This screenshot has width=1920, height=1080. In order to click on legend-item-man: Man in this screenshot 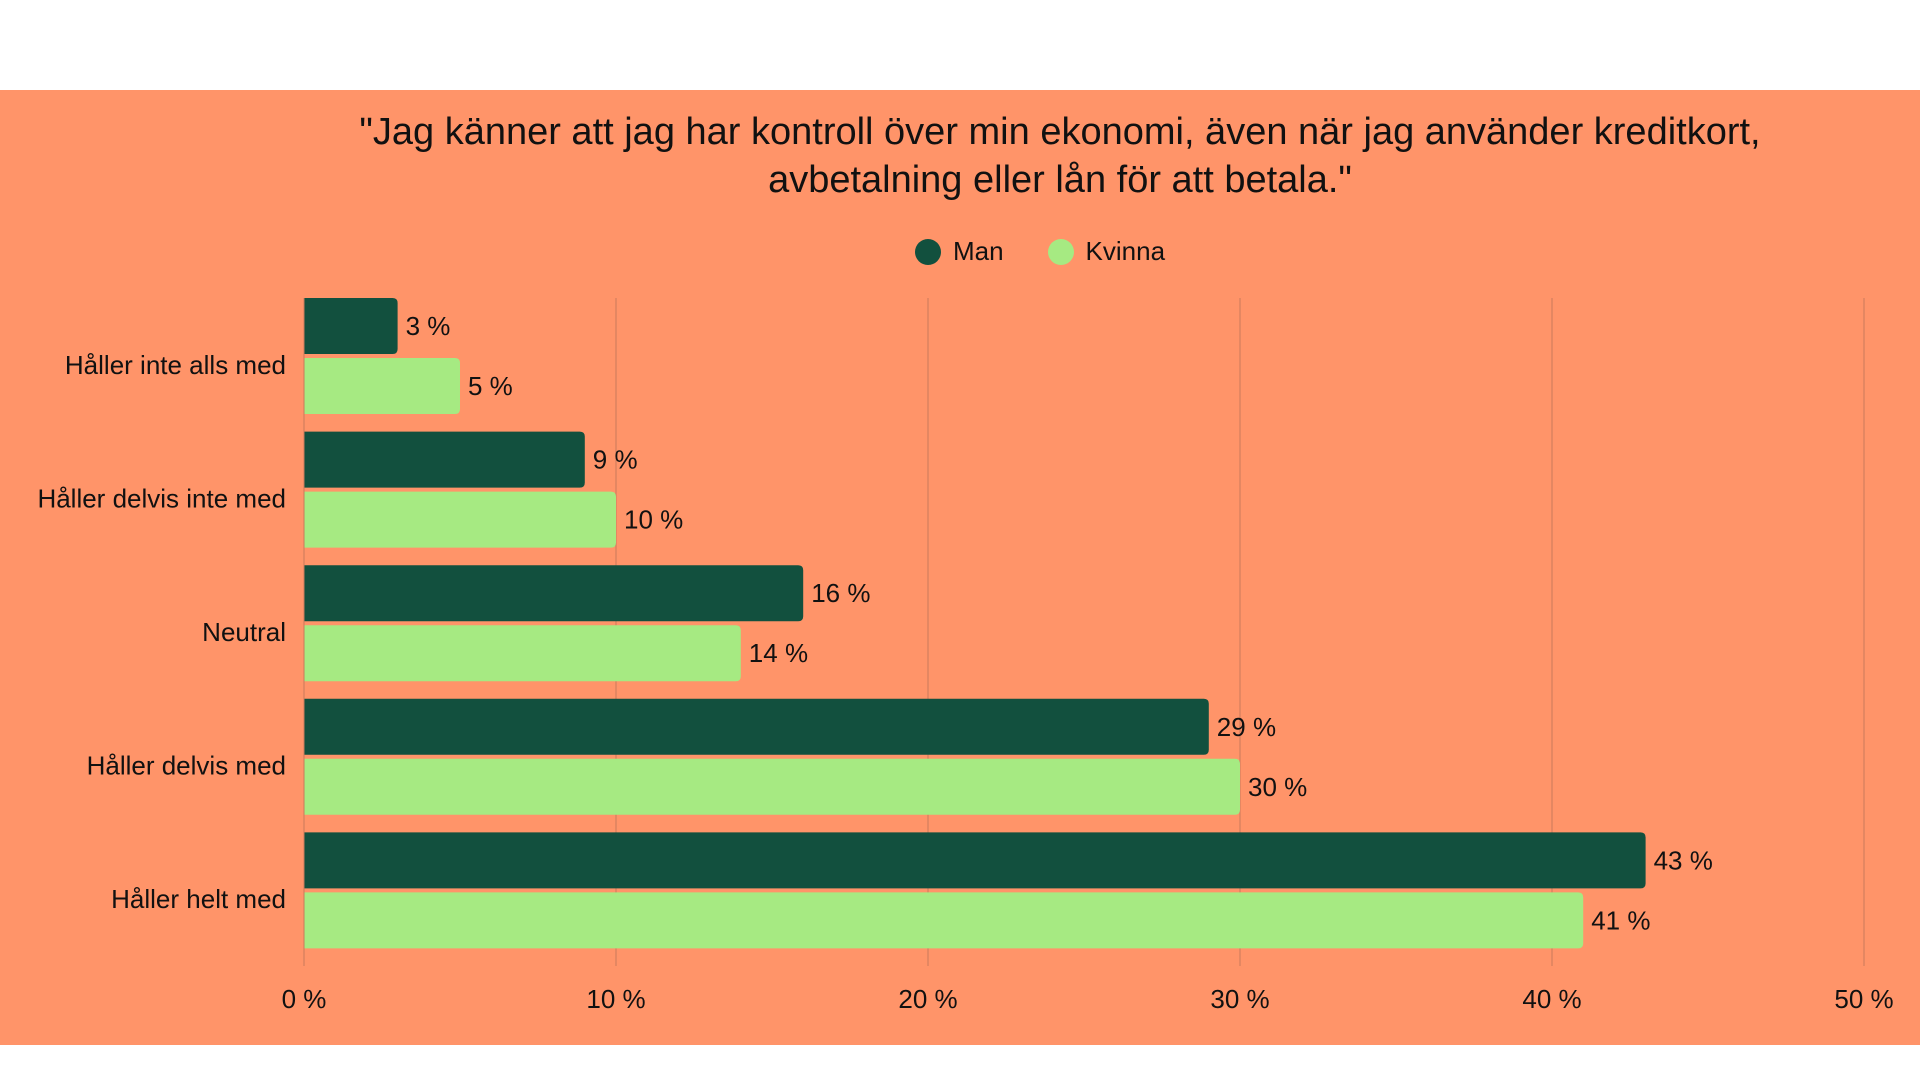, I will do `click(959, 251)`.